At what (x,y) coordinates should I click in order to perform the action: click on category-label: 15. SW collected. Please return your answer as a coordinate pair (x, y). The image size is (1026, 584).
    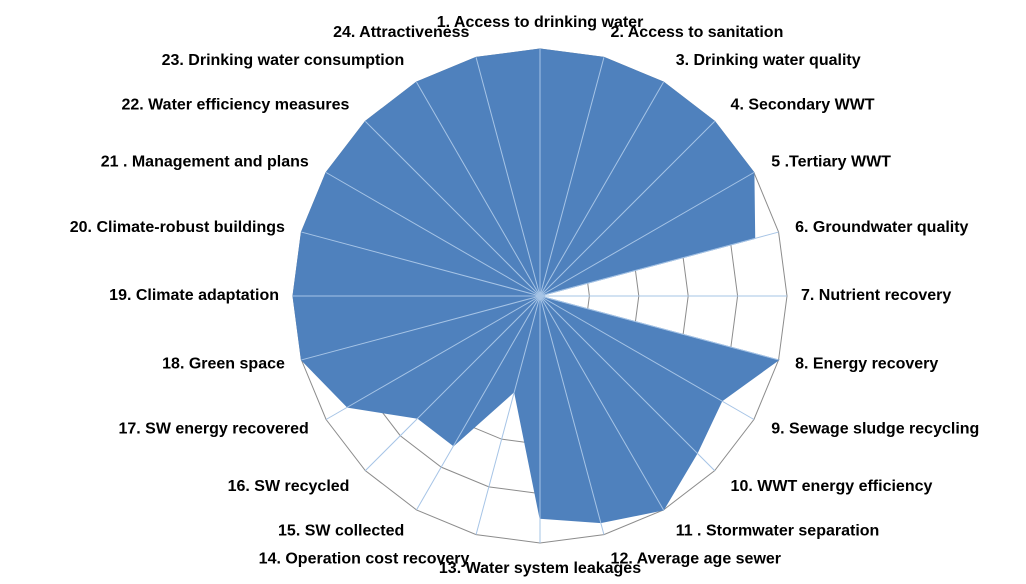
    Looking at the image, I should click on (341, 530).